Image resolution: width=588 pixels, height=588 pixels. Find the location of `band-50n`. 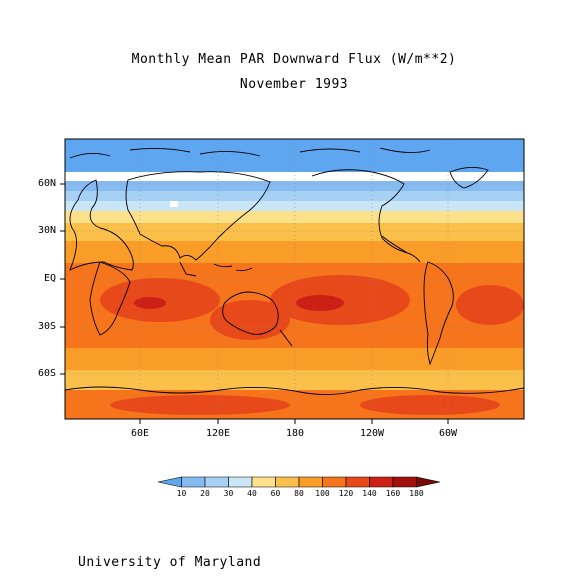

band-50n is located at coordinates (294, 196).